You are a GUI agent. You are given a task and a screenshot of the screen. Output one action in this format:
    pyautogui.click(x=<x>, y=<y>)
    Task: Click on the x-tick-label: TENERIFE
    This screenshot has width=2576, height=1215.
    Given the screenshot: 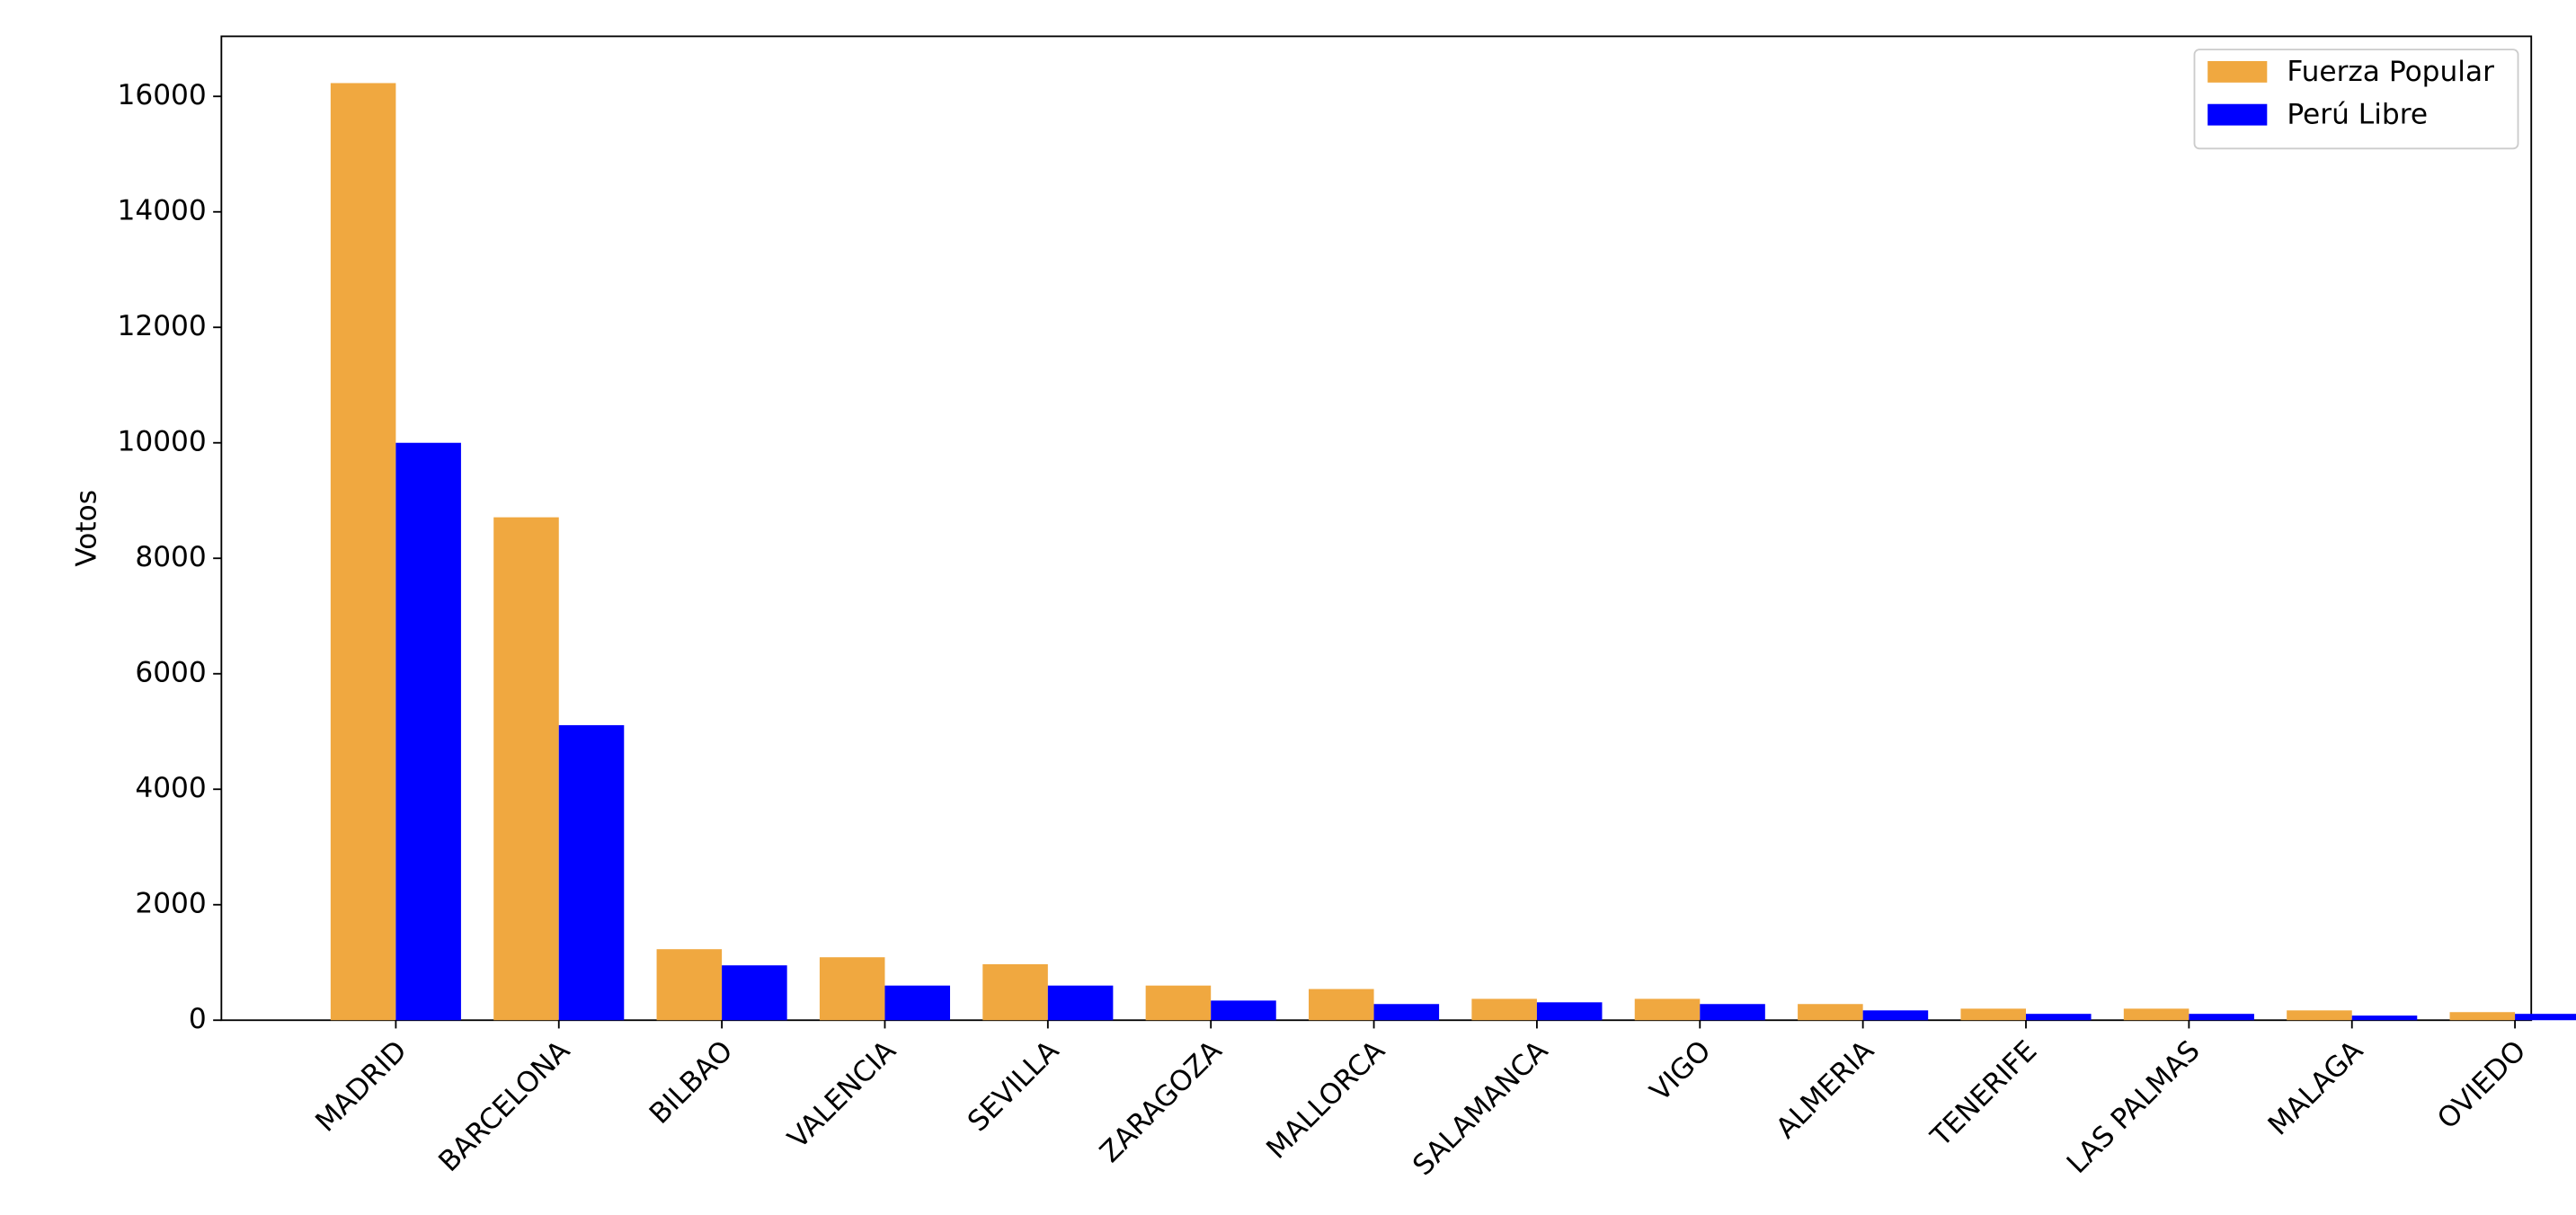 What is the action you would take?
    pyautogui.click(x=1984, y=1094)
    